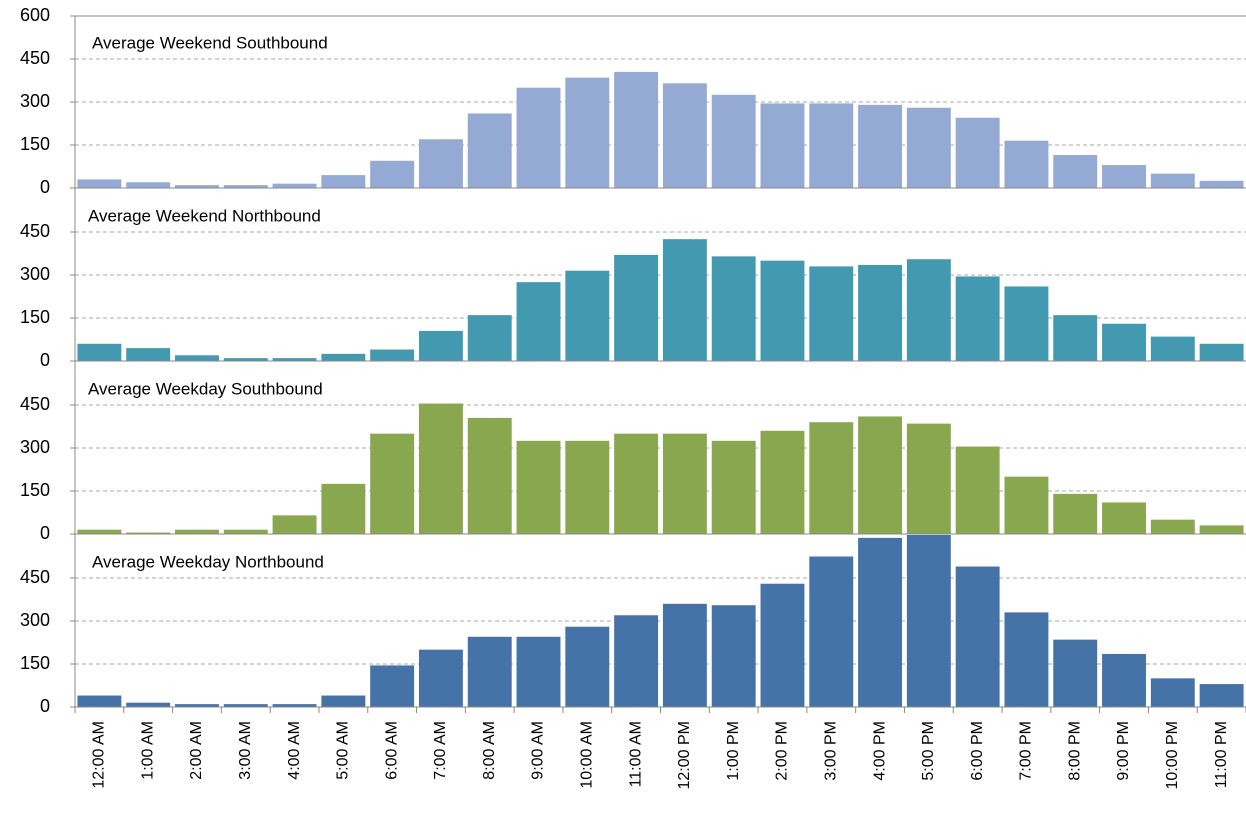 The width and height of the screenshot is (1246, 826). What do you see at coordinates (1074, 751) in the screenshot?
I see `x-tick-label: 8:00 PM` at bounding box center [1074, 751].